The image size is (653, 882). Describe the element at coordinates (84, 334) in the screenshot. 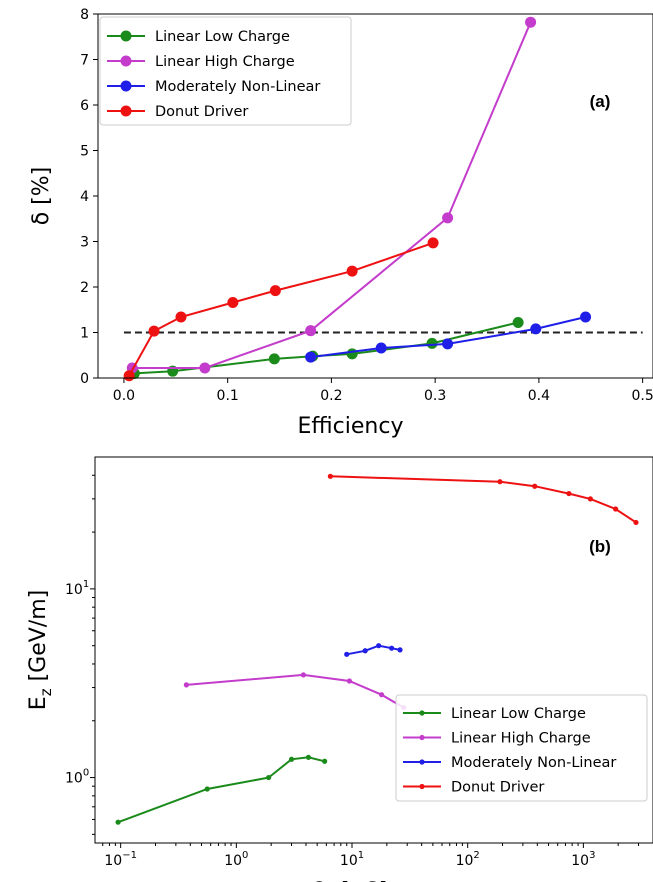

I see `p0-y-tick-label: 1` at that location.